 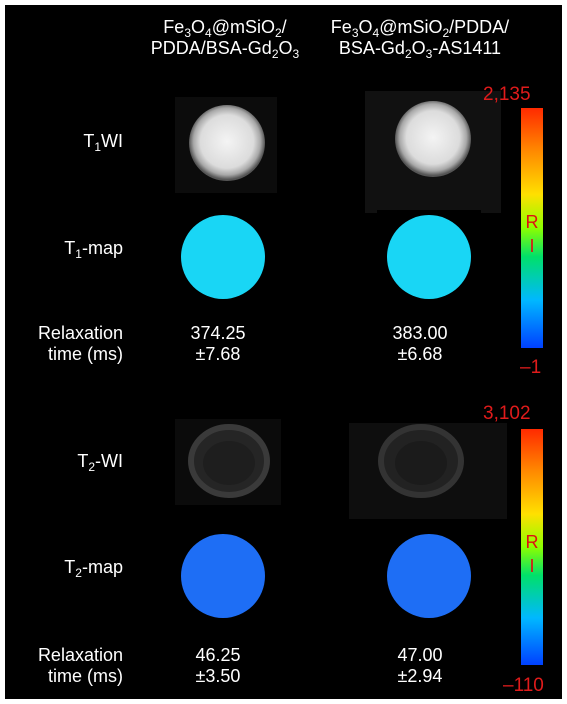 What do you see at coordinates (420, 665) in the screenshot?
I see `t2-value-2: 47.00 ±2.94` at bounding box center [420, 665].